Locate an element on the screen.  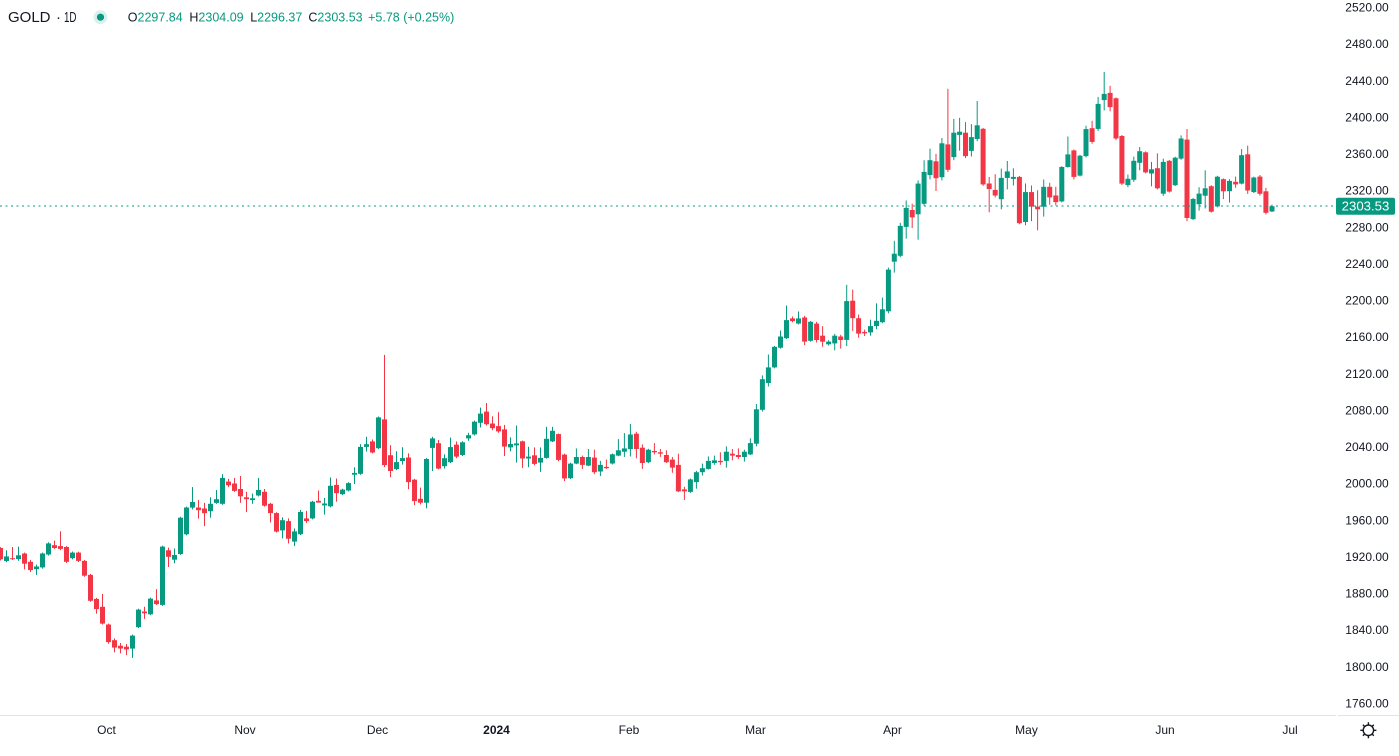
svg-text: GOLD is located at coordinates (29, 17).